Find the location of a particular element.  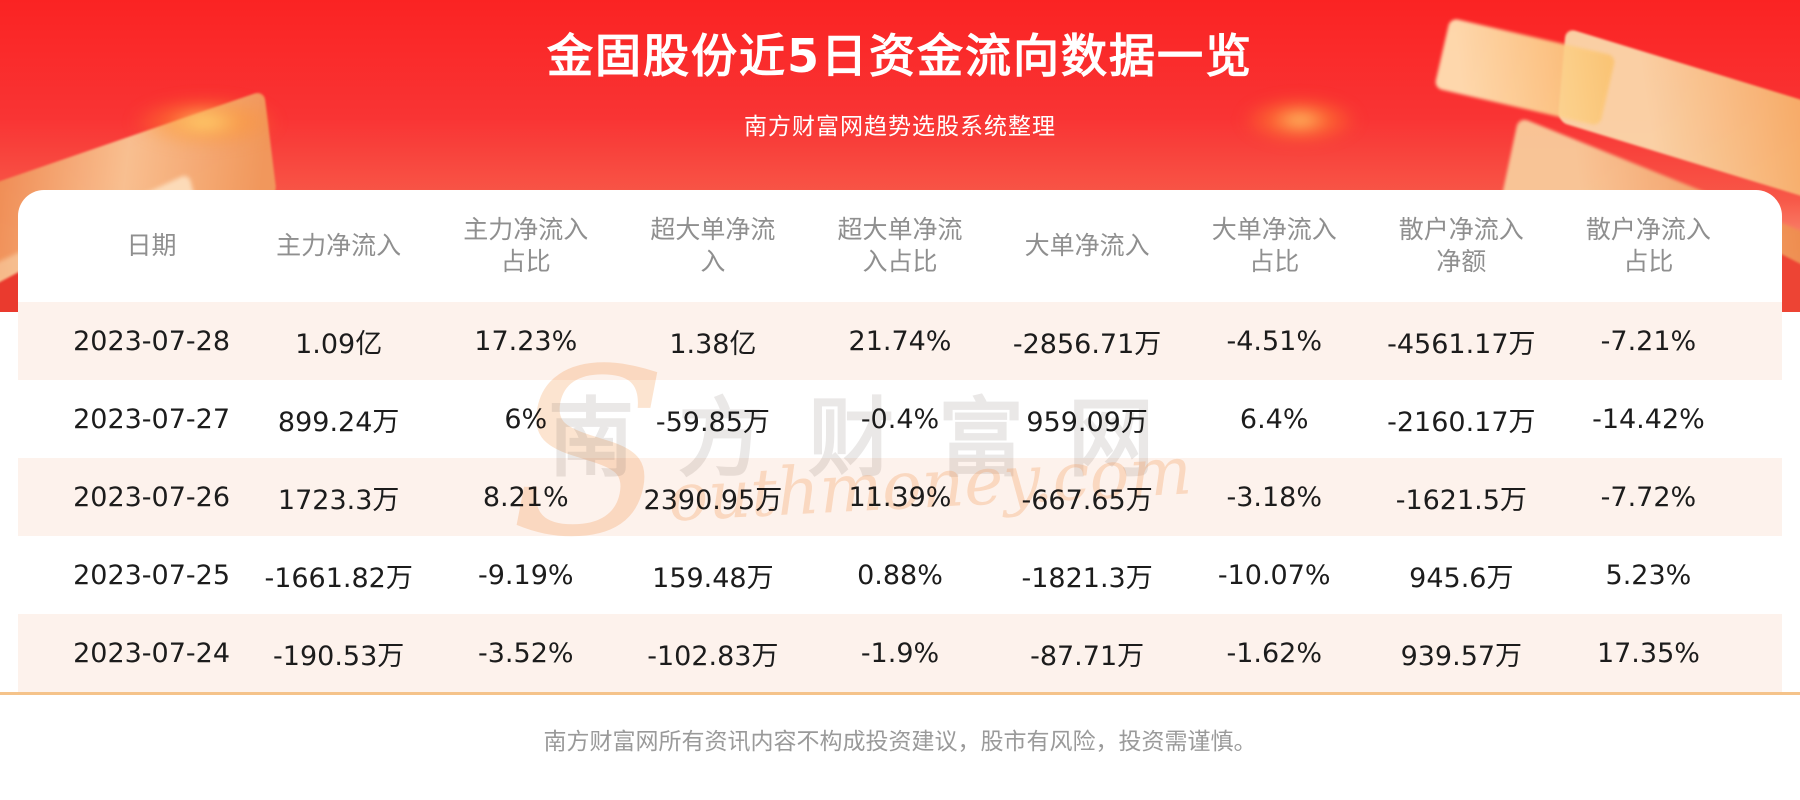

column-header-label: 日期 is located at coordinates (151, 245).